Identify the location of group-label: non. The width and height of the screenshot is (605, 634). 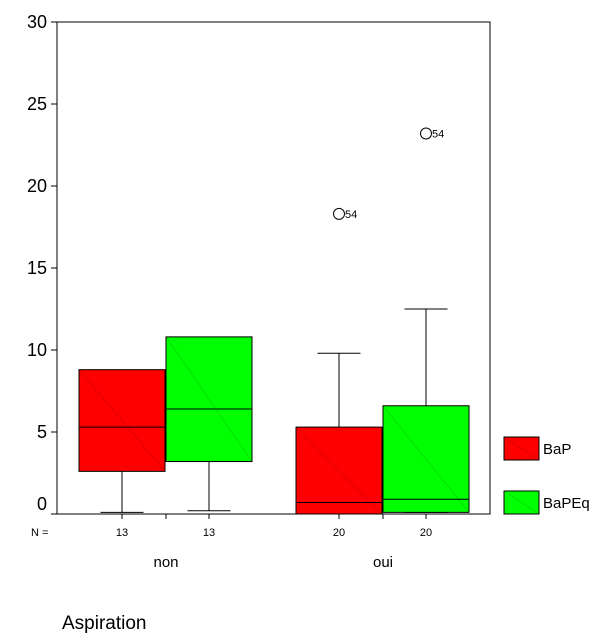
(165, 562).